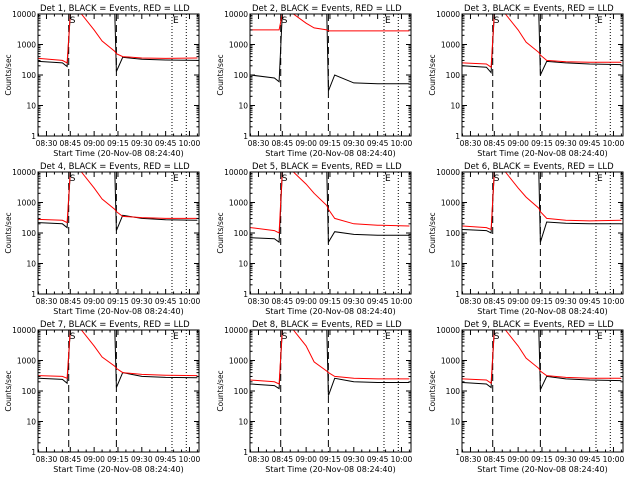 This screenshot has height=480, width=640. What do you see at coordinates (236, 330) in the screenshot?
I see `y-tick-label: 10000` at bounding box center [236, 330].